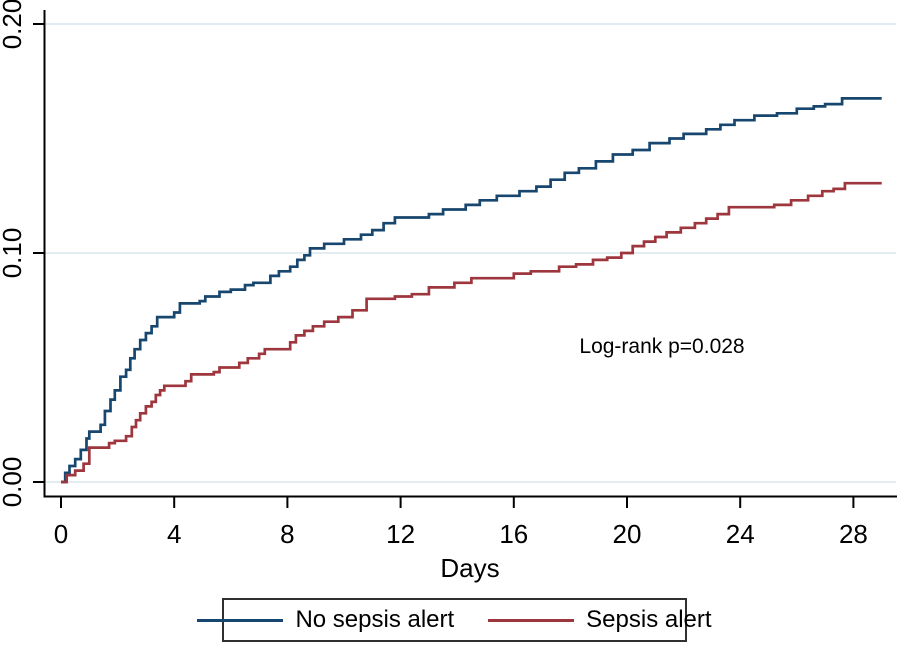  I want to click on legend-item-no-sepsis-alert: No sepsis alert, so click(325, 620).